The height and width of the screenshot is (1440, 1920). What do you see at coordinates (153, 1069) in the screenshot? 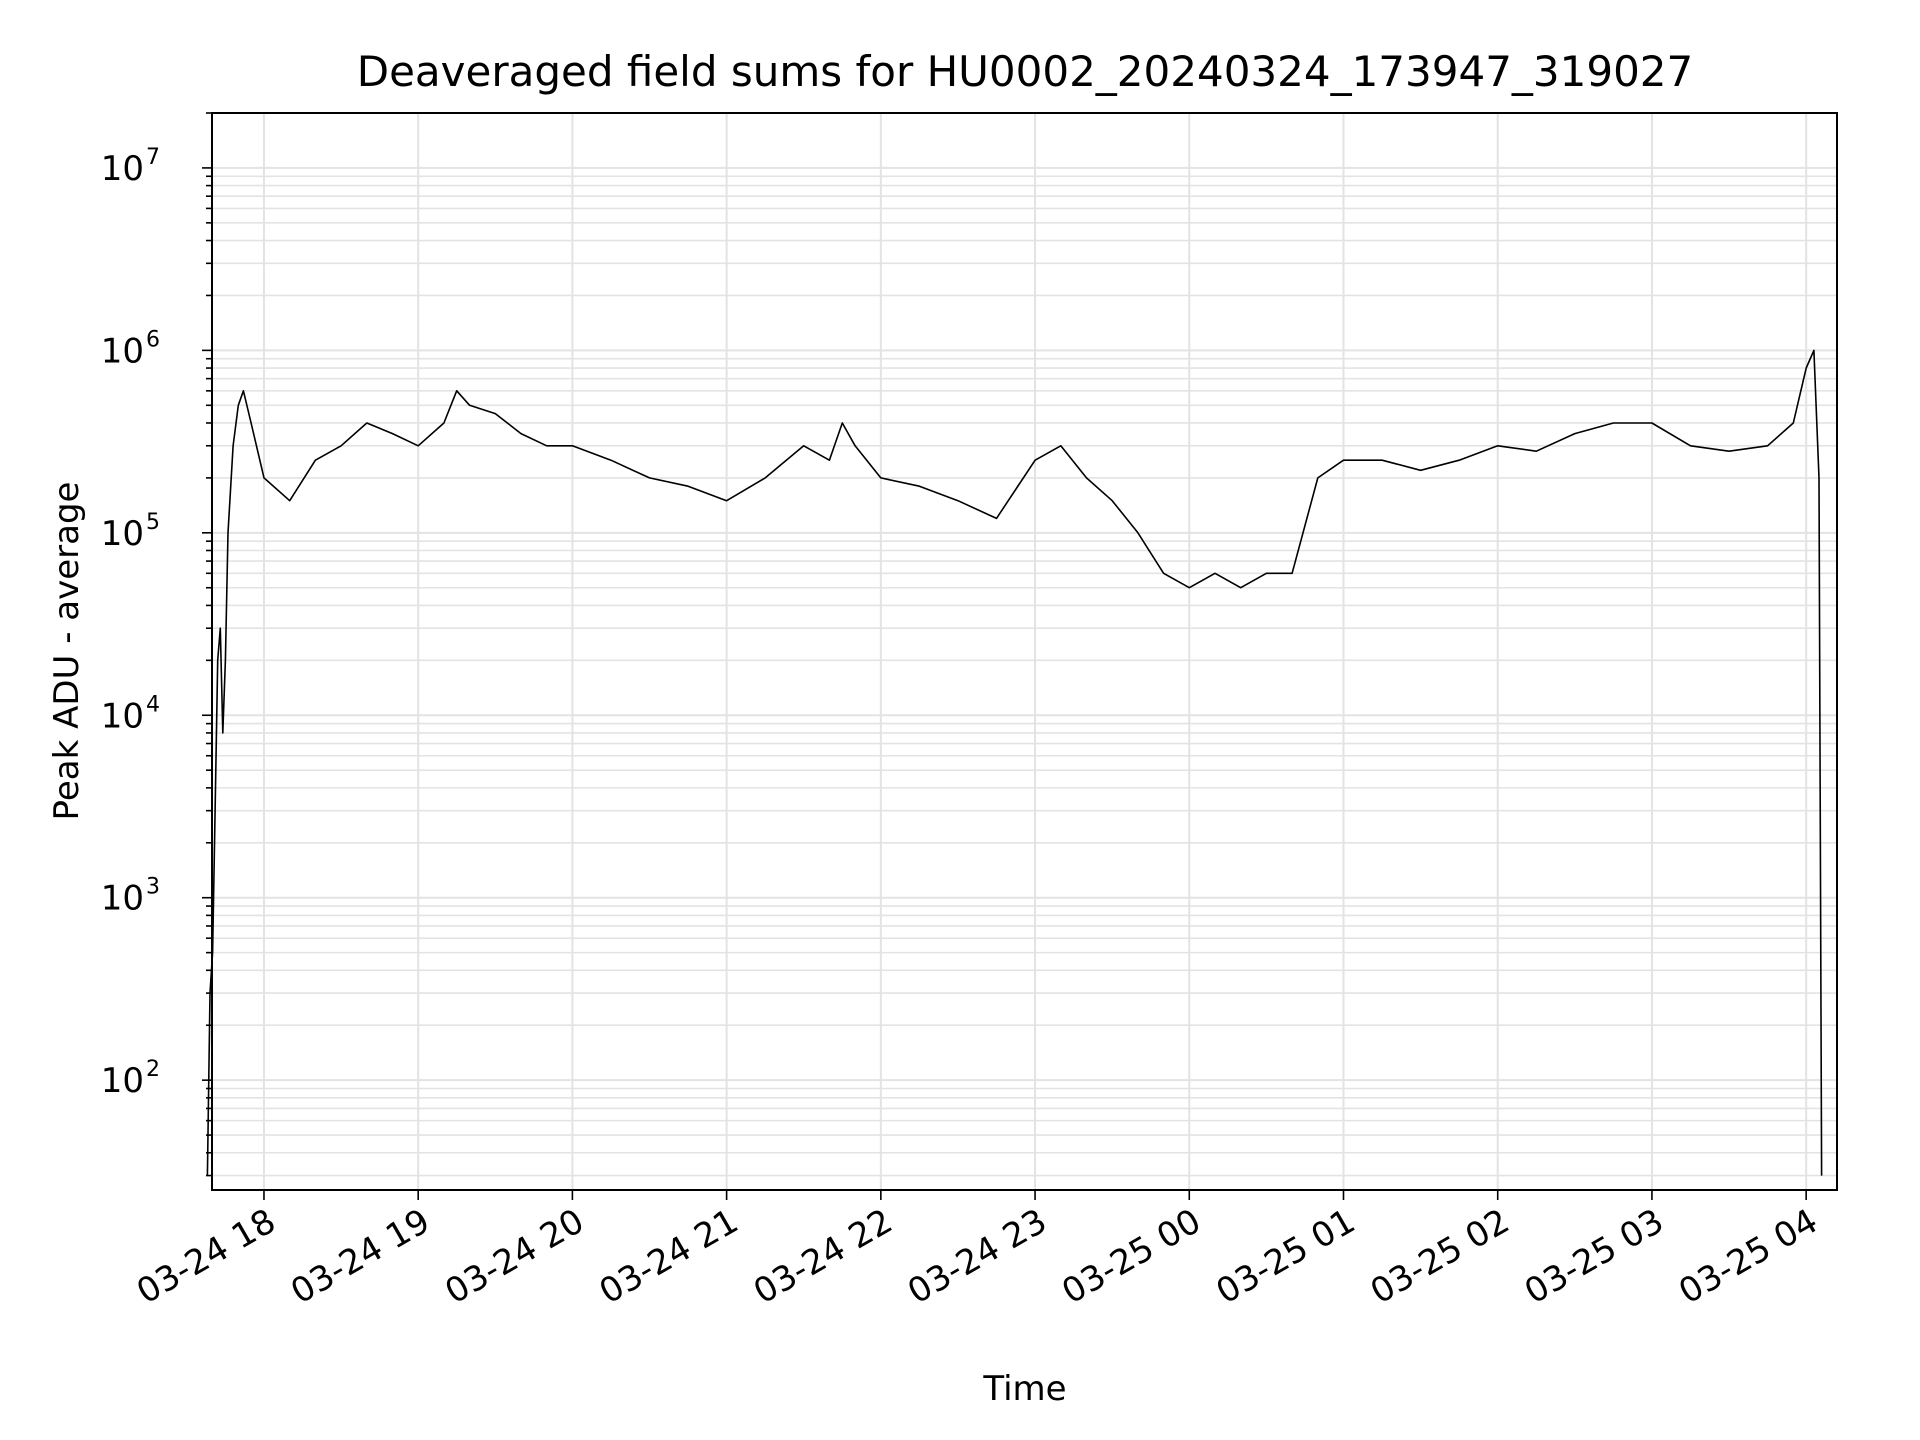
I see `y-tick-exponent: 2` at bounding box center [153, 1069].